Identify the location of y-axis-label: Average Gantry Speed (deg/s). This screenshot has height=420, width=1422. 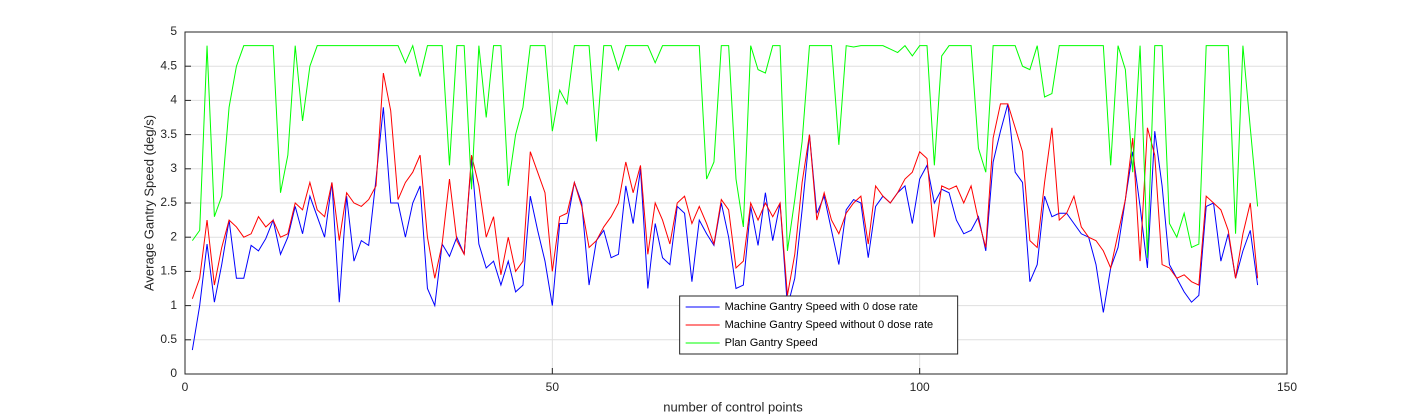
(148, 203).